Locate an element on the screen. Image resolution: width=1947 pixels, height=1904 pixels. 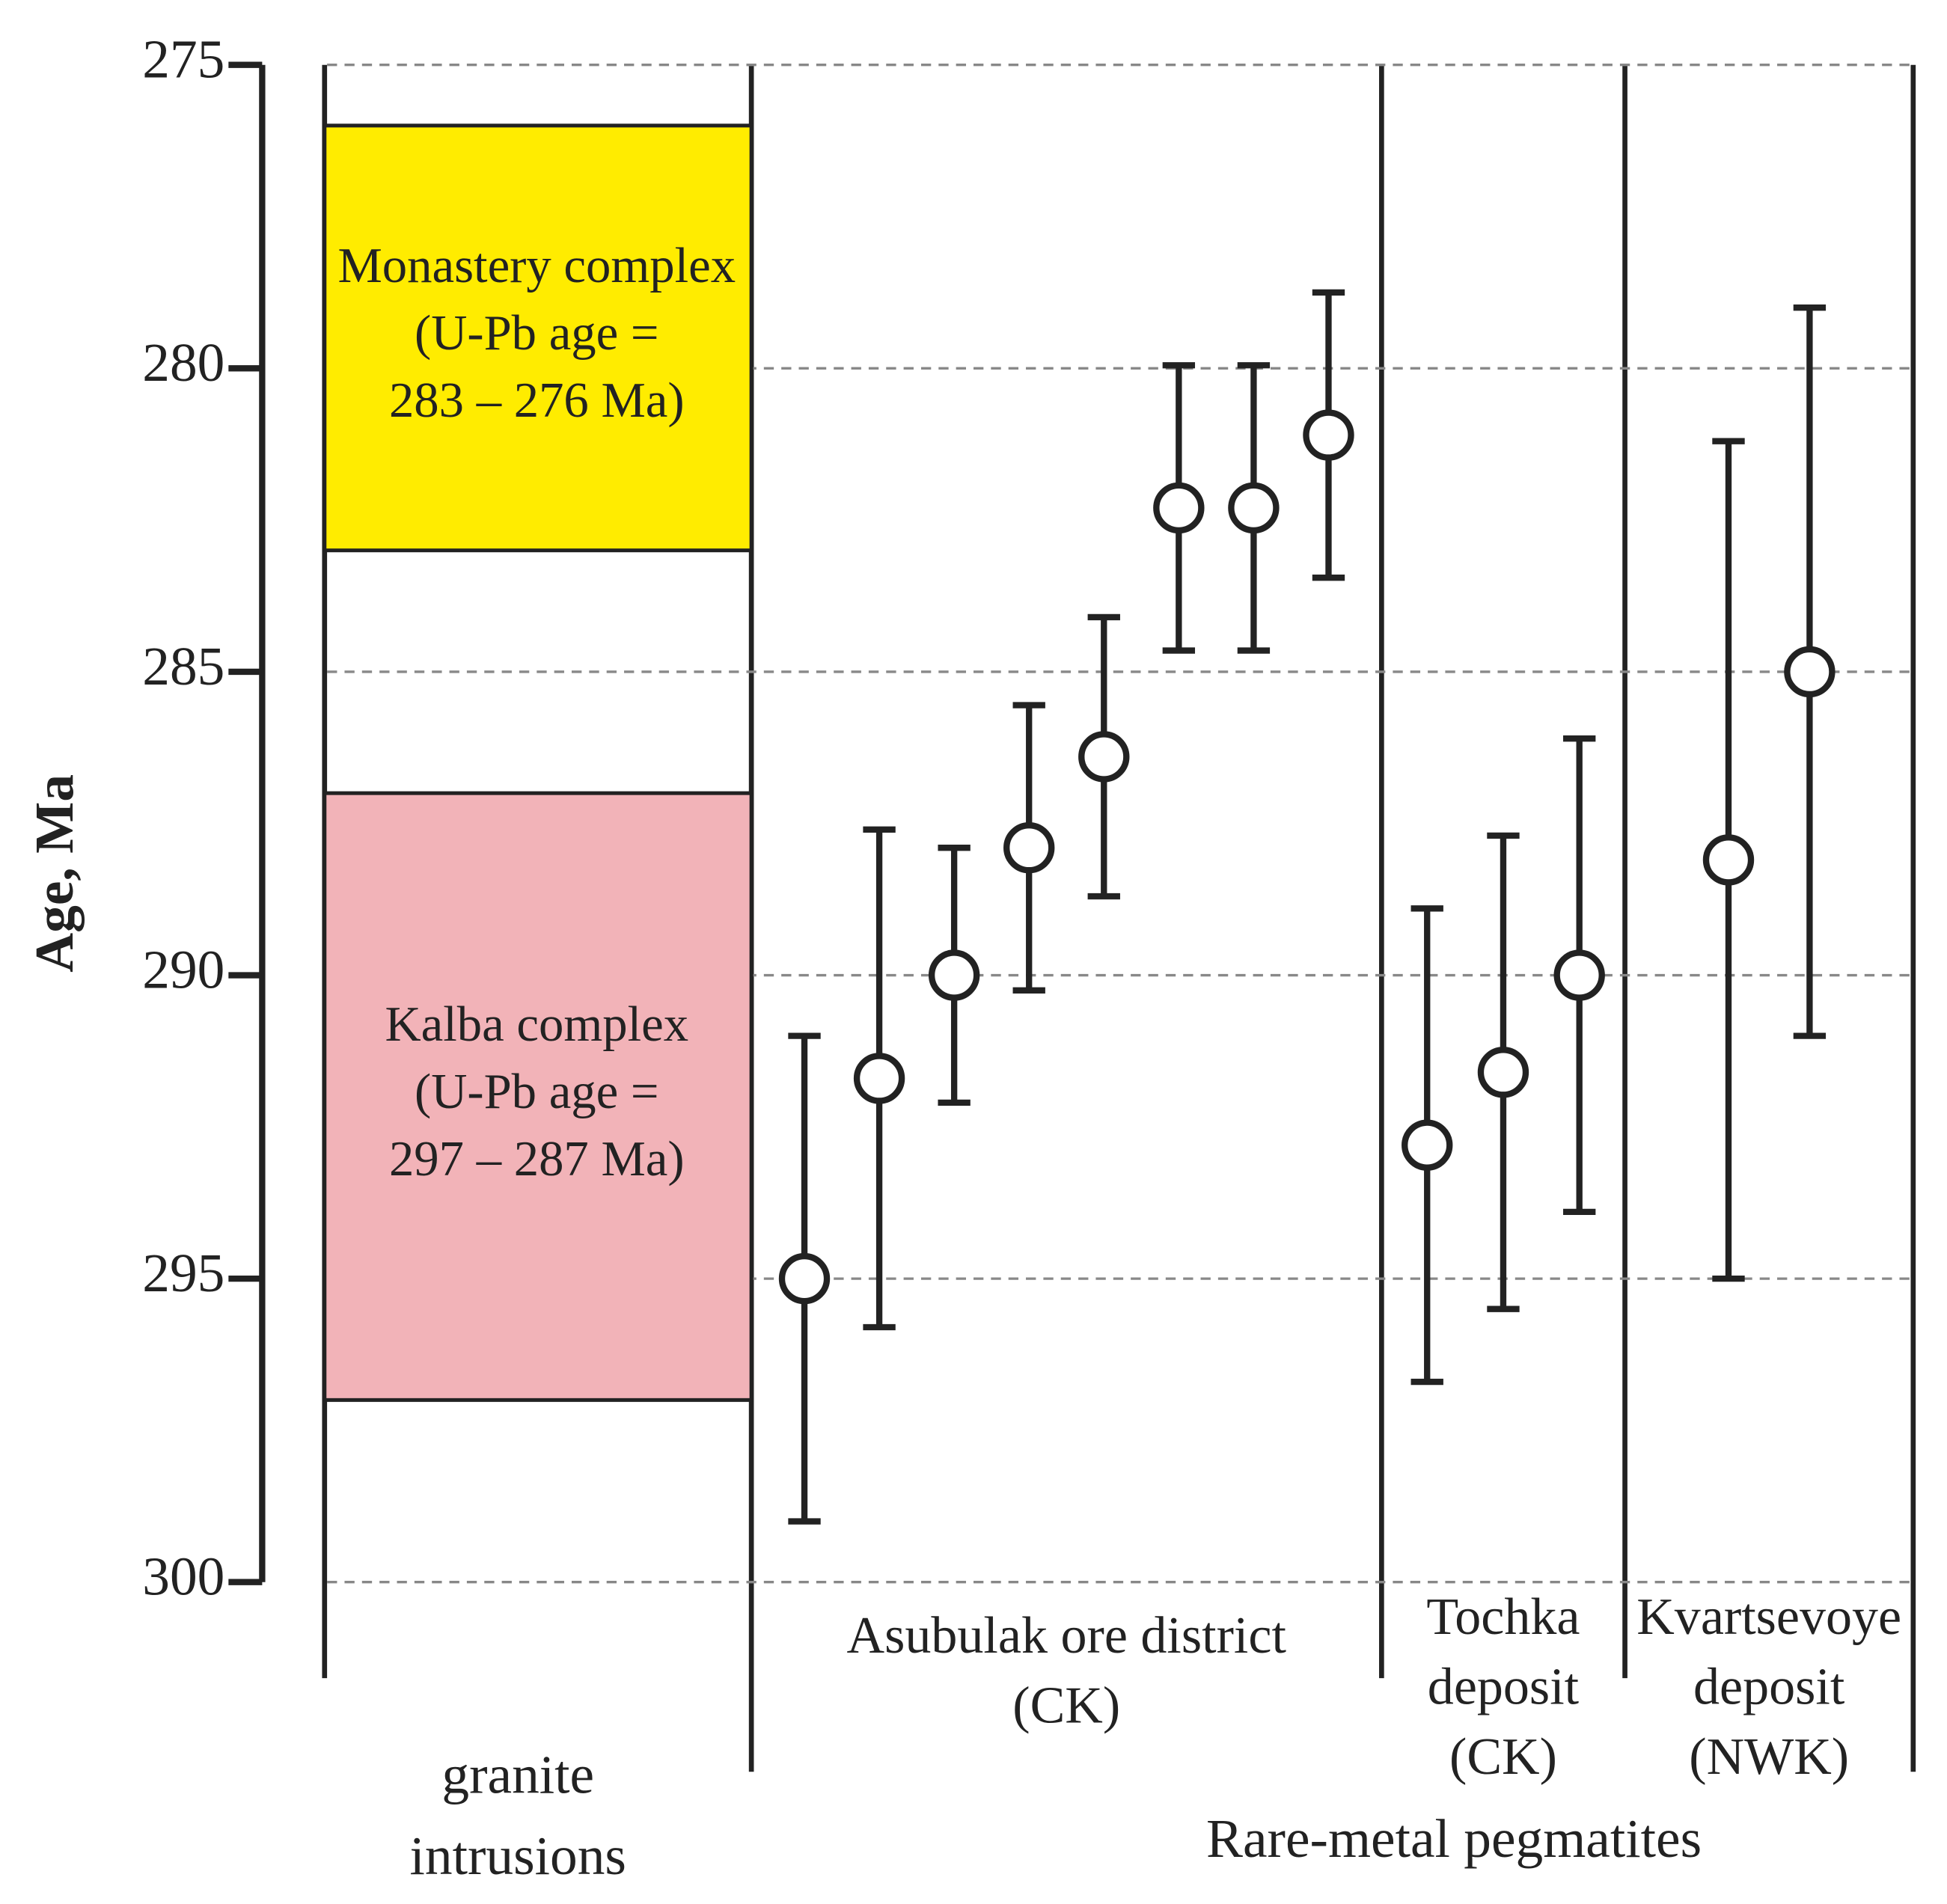
y-tick-label: 290 is located at coordinates (183, 969).